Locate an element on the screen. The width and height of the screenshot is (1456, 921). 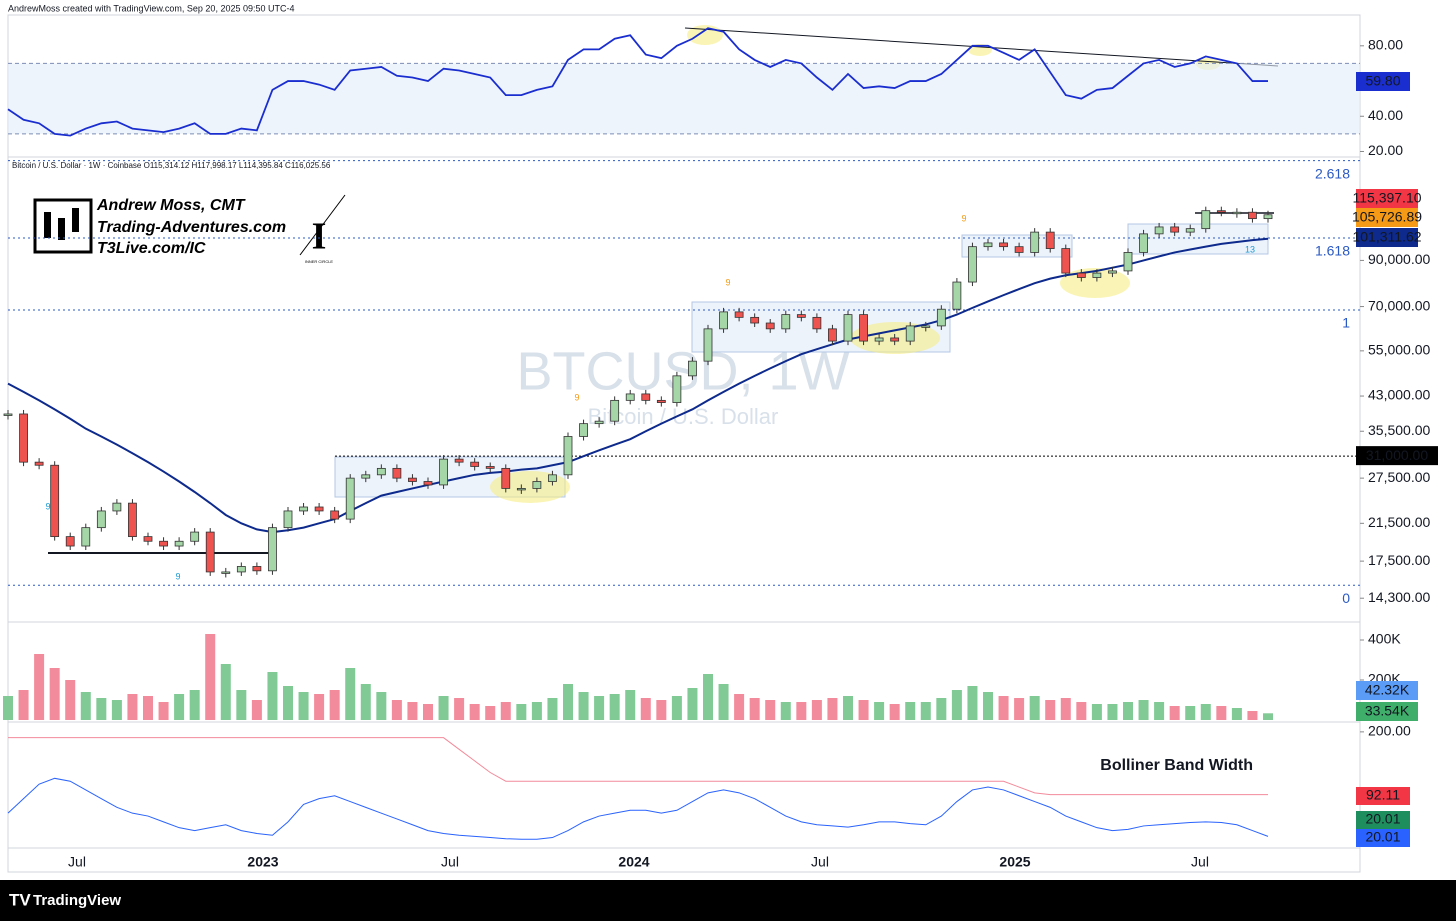
rsi-line is located at coordinates (637, 82).